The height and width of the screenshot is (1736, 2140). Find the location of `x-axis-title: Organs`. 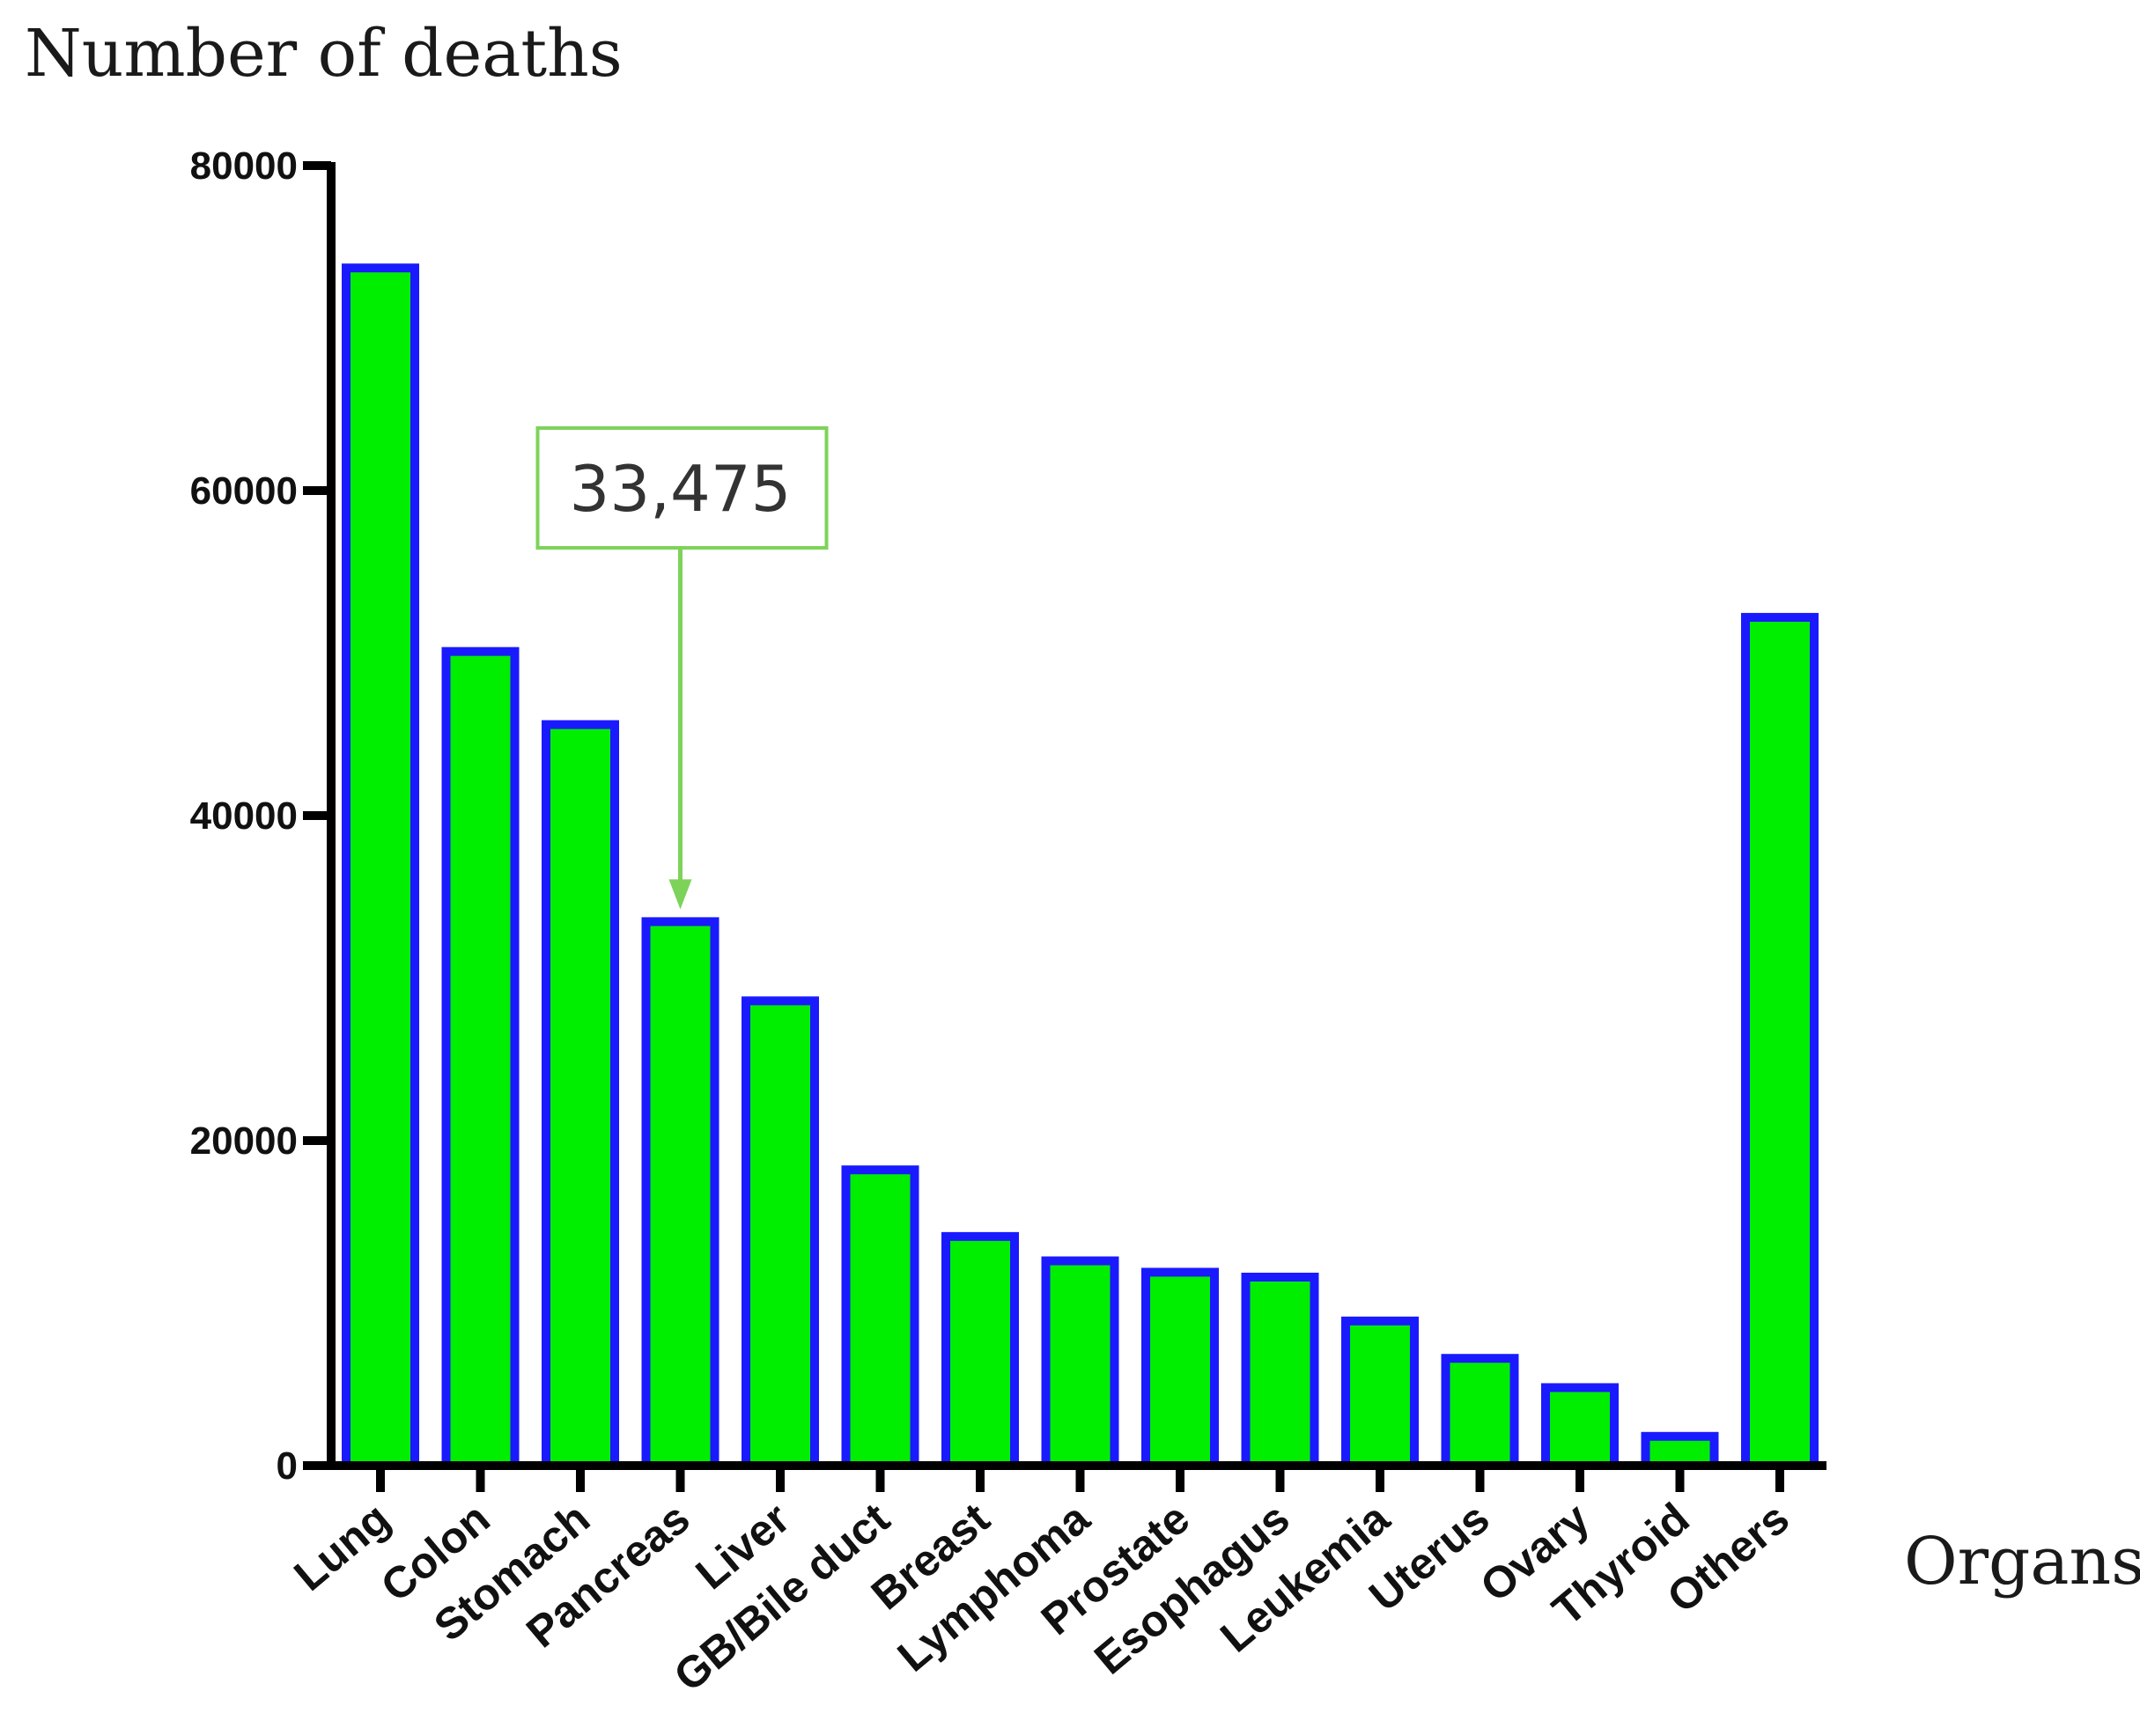

x-axis-title: Organs is located at coordinates (2022, 1561).